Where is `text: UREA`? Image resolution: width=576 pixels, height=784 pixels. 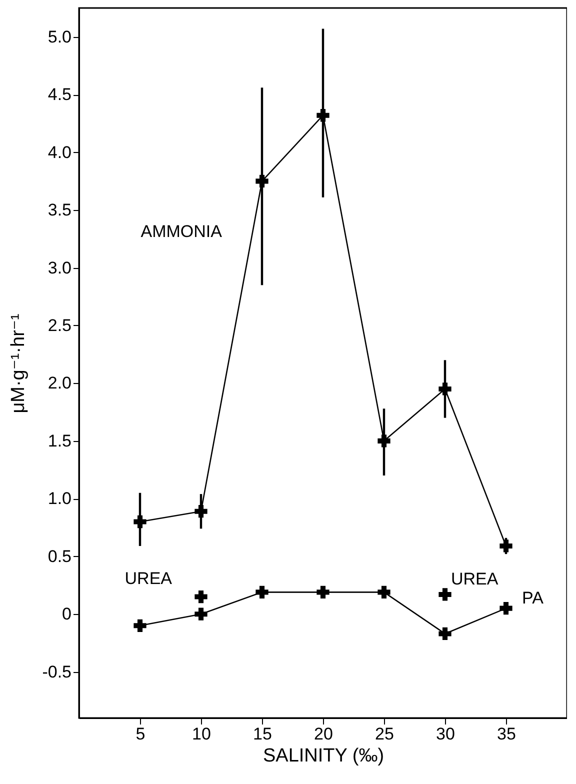 text: UREA is located at coordinates (148, 578).